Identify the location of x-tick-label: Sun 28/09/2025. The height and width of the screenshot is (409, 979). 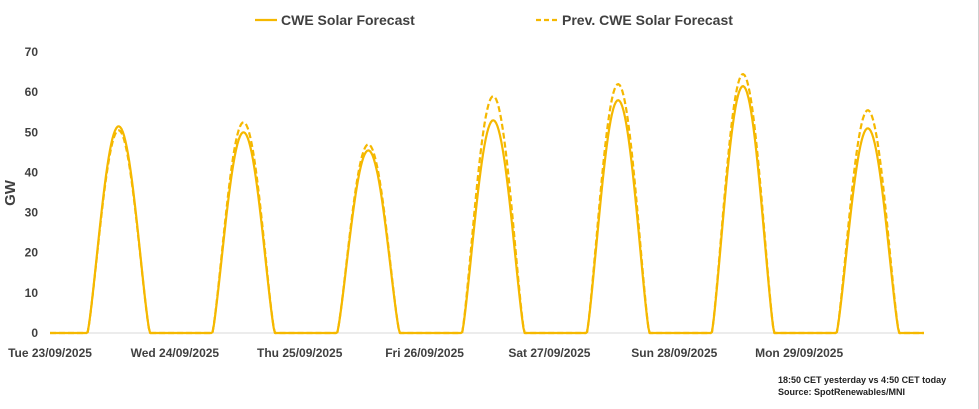
(674, 353).